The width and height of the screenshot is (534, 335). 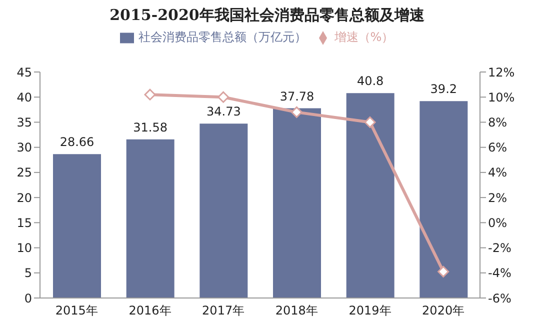 I want to click on y-tick-label: 30, so click(x=24, y=147).